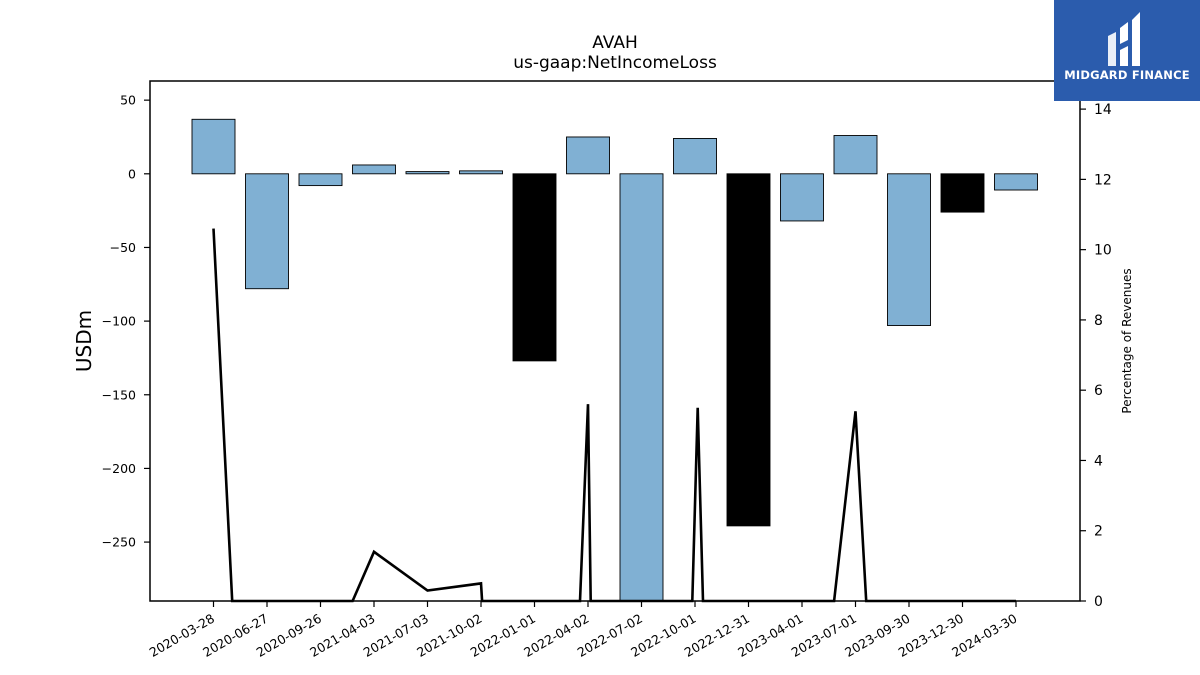 The width and height of the screenshot is (1200, 675). Describe the element at coordinates (1096, 356) in the screenshot. I see `y-axis-right: 0 2 4 6 8 10 12 14` at that location.